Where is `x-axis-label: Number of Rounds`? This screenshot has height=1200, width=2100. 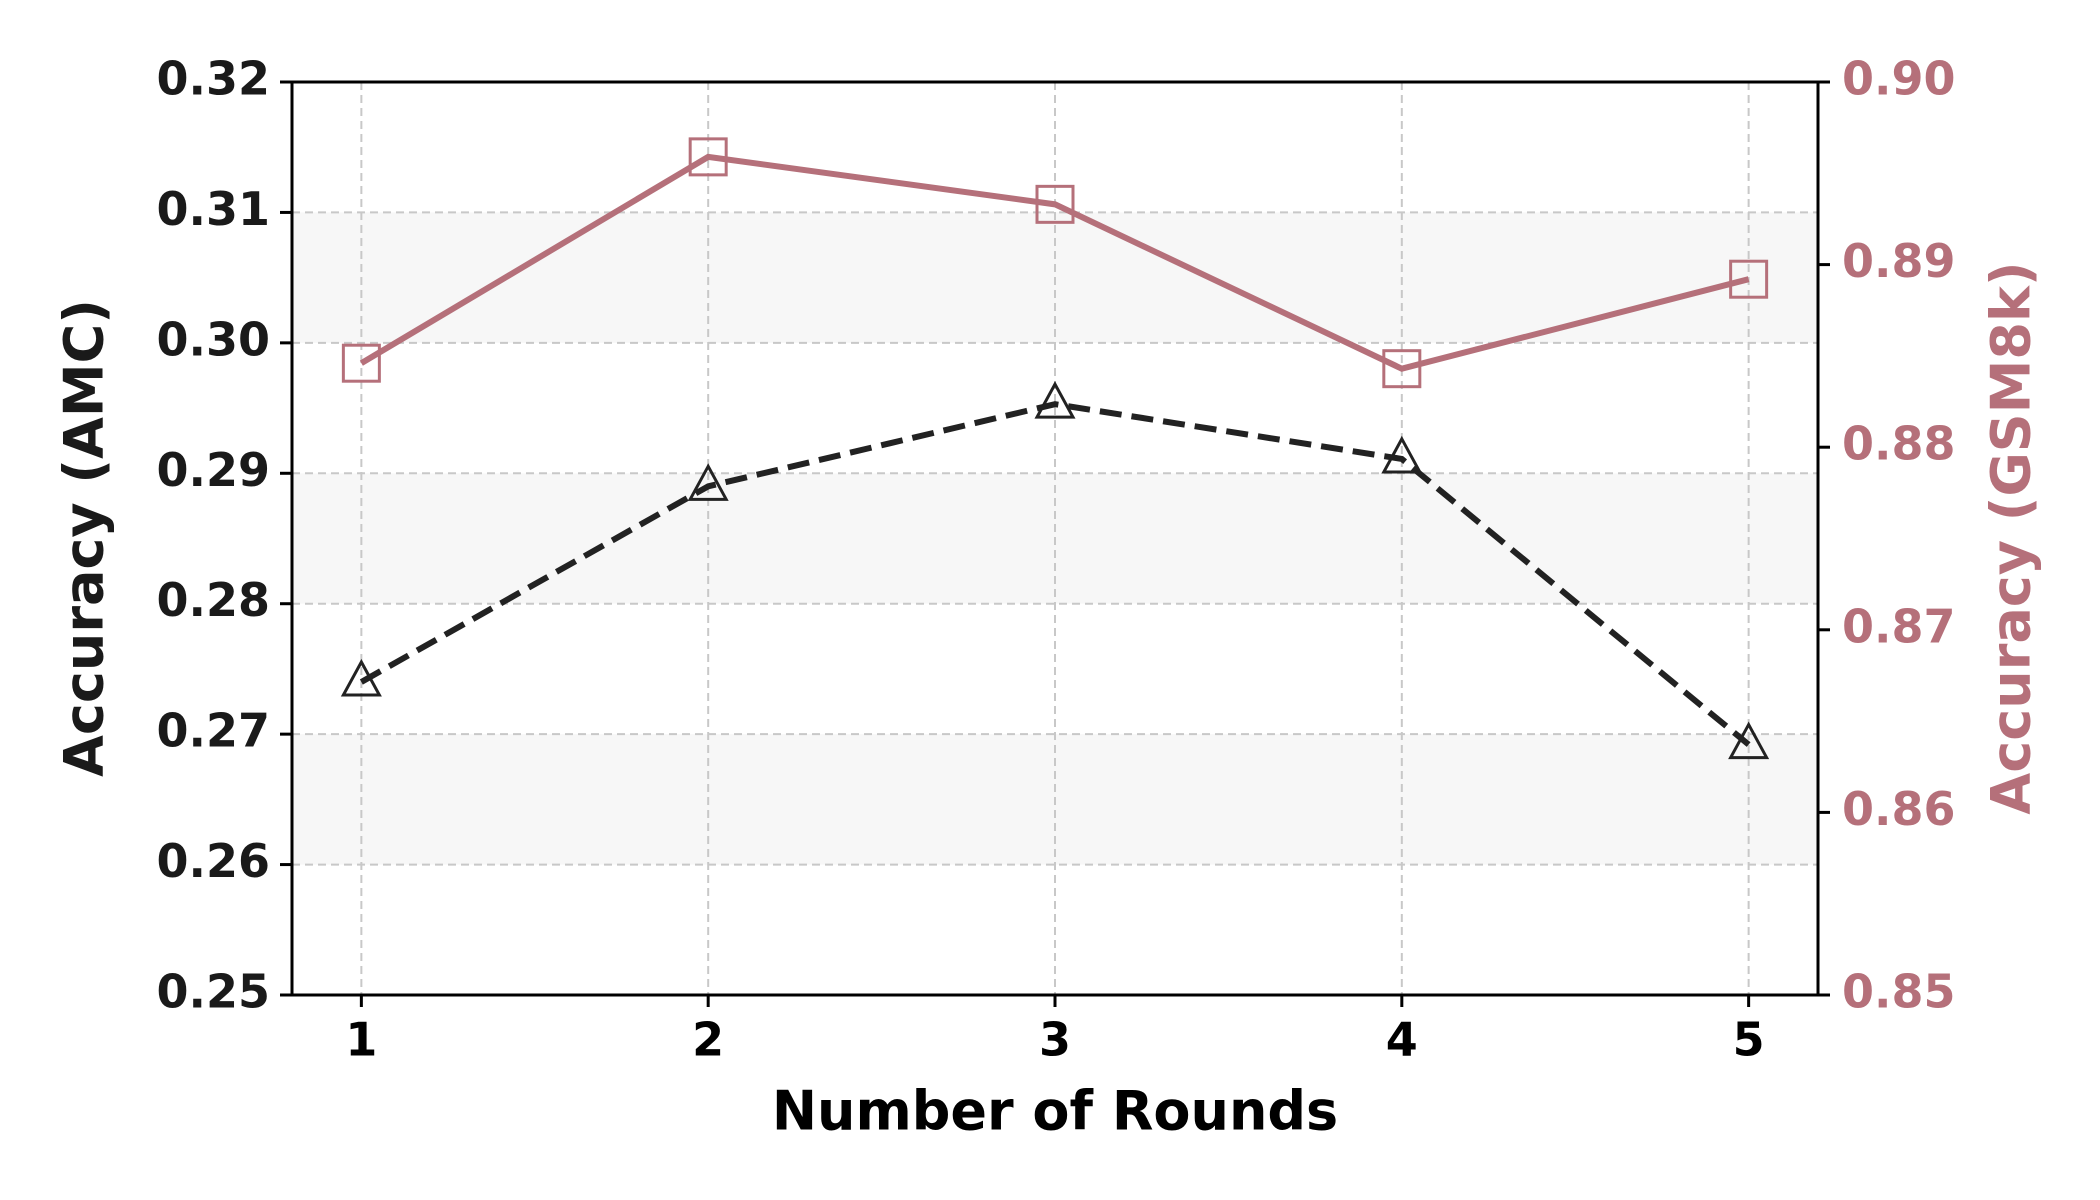
x-axis-label: Number of Rounds is located at coordinates (1055, 1111).